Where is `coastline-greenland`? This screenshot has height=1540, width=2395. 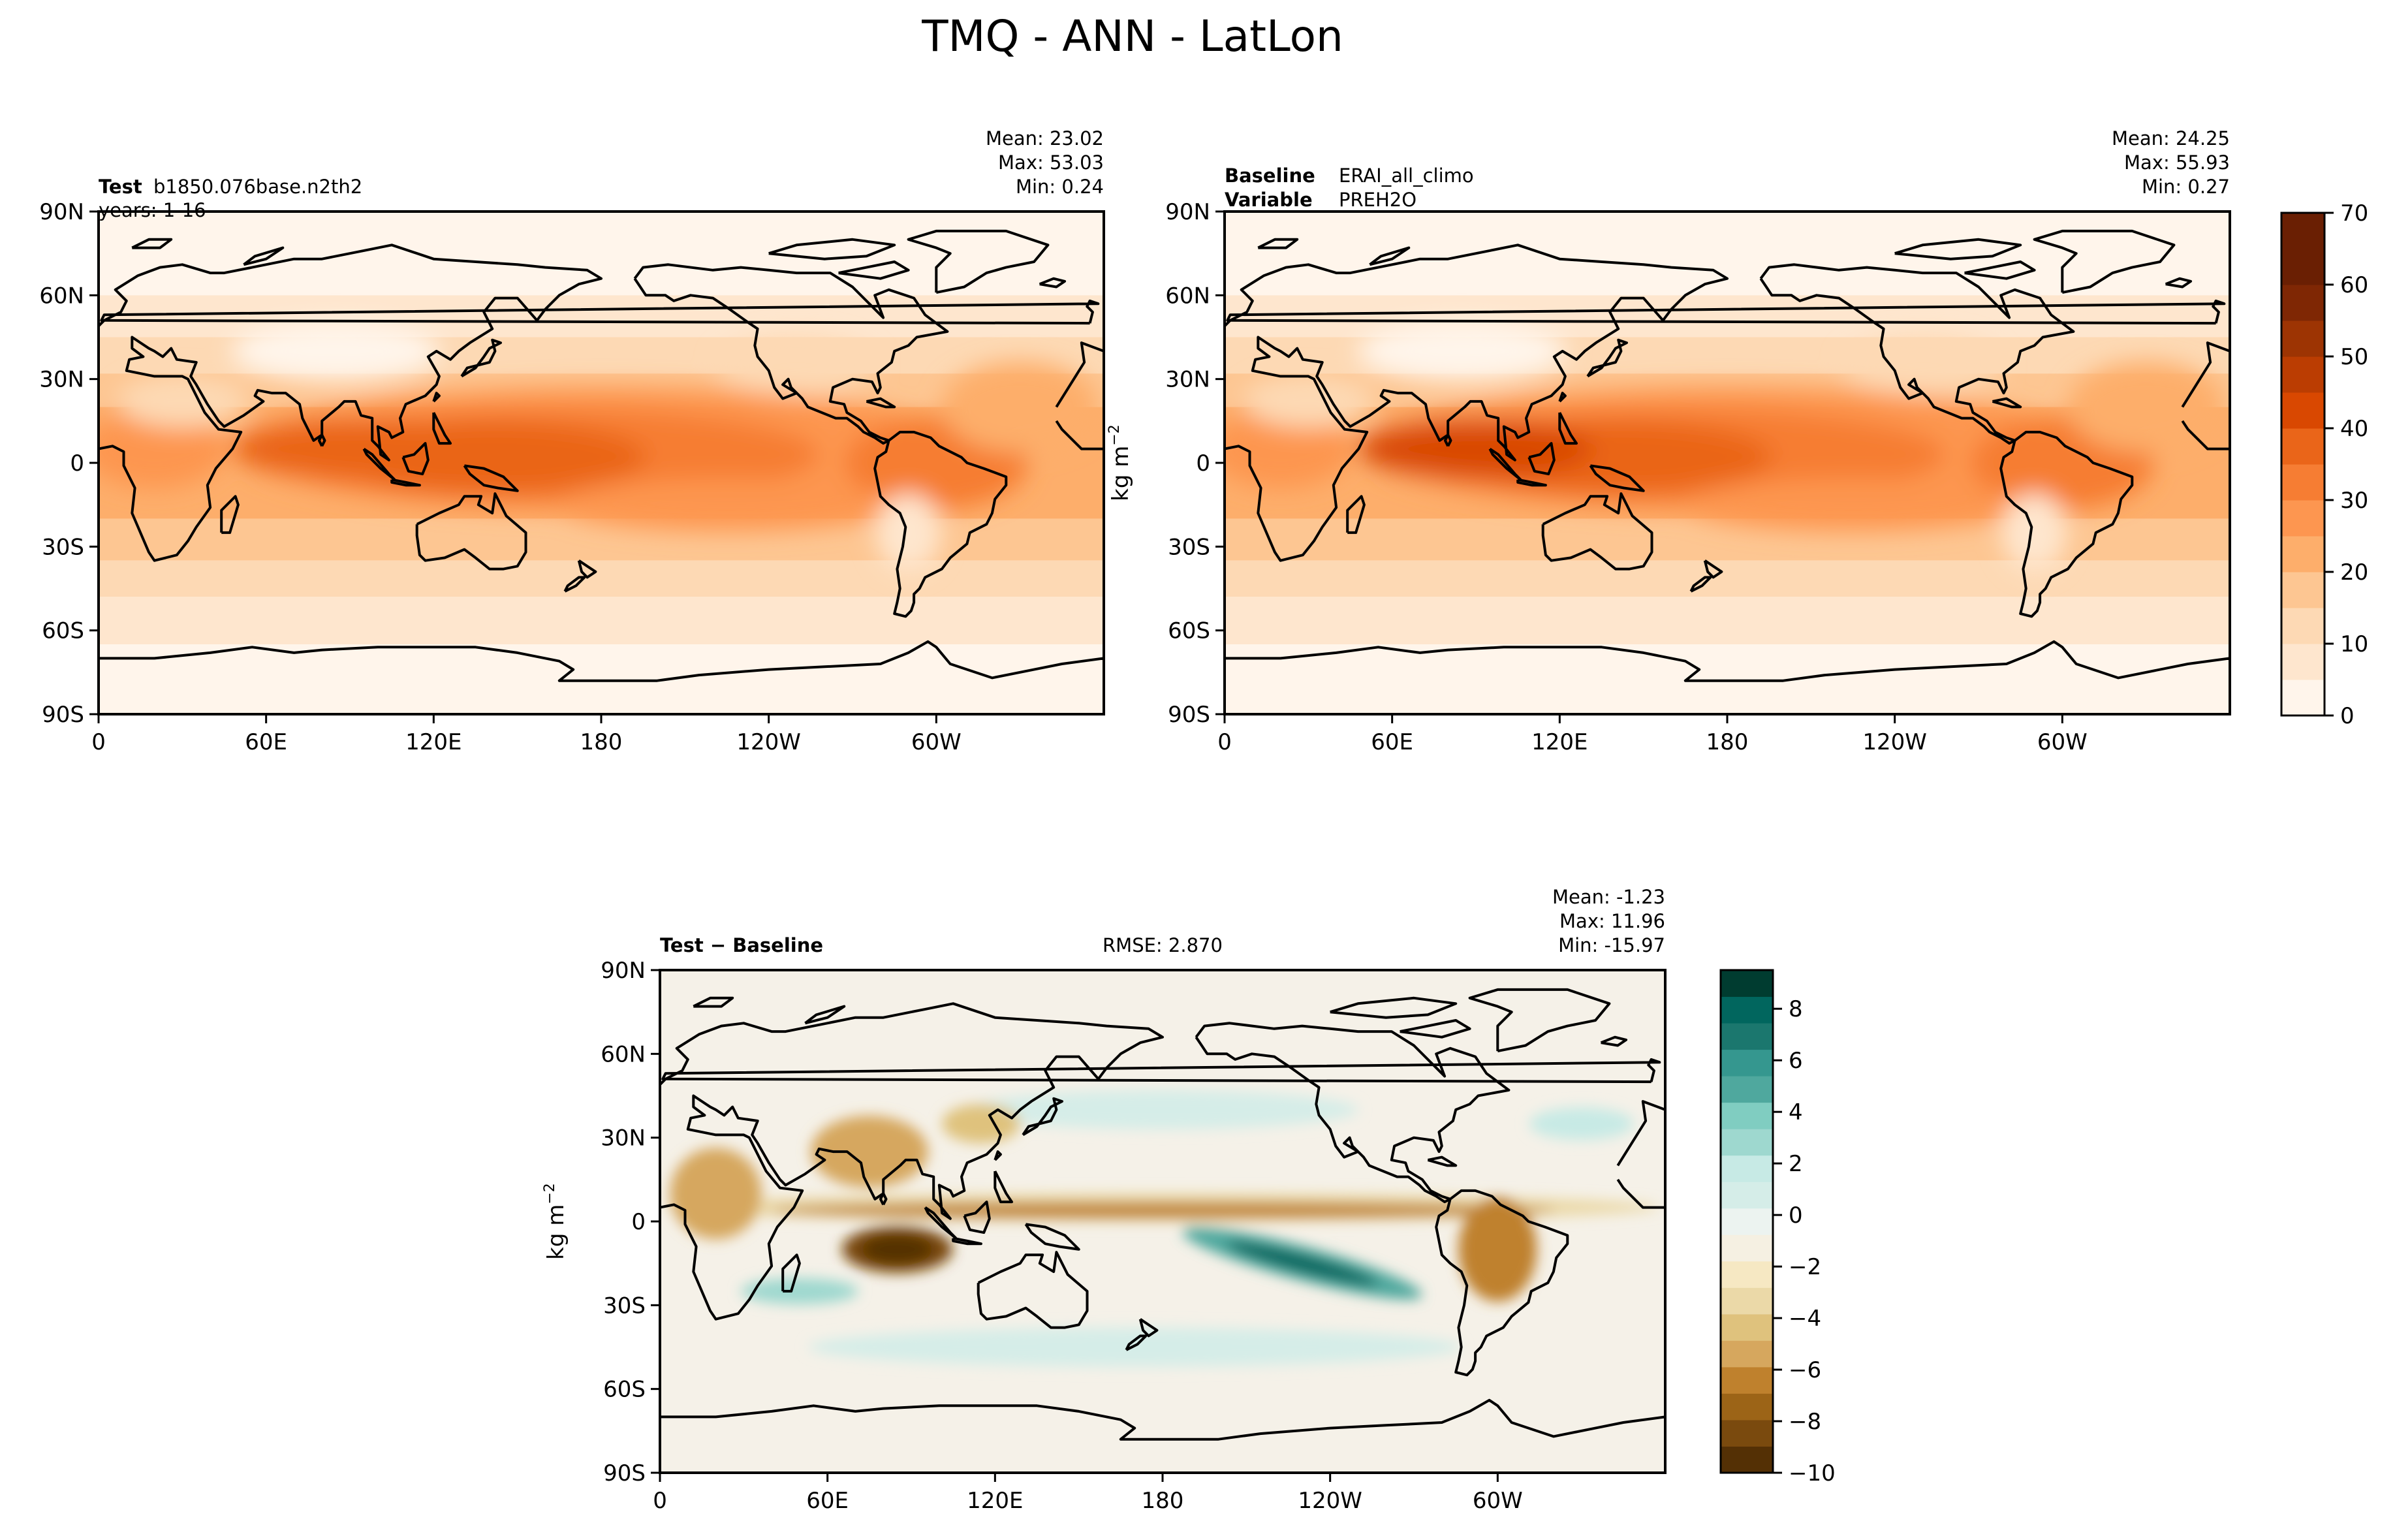 coastline-greenland is located at coordinates (1539, 1020).